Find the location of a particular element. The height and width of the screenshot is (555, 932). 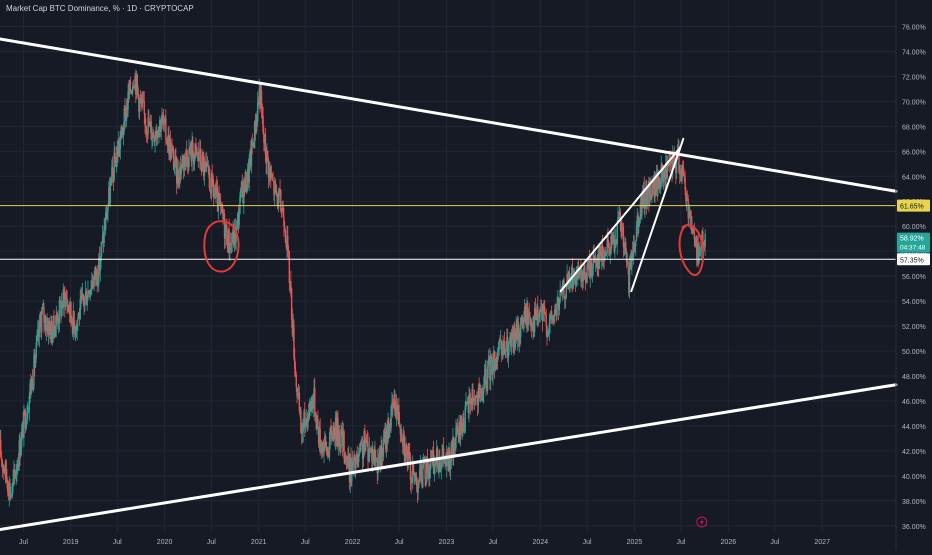

y-tick-label: 56.00% is located at coordinates (914, 277).